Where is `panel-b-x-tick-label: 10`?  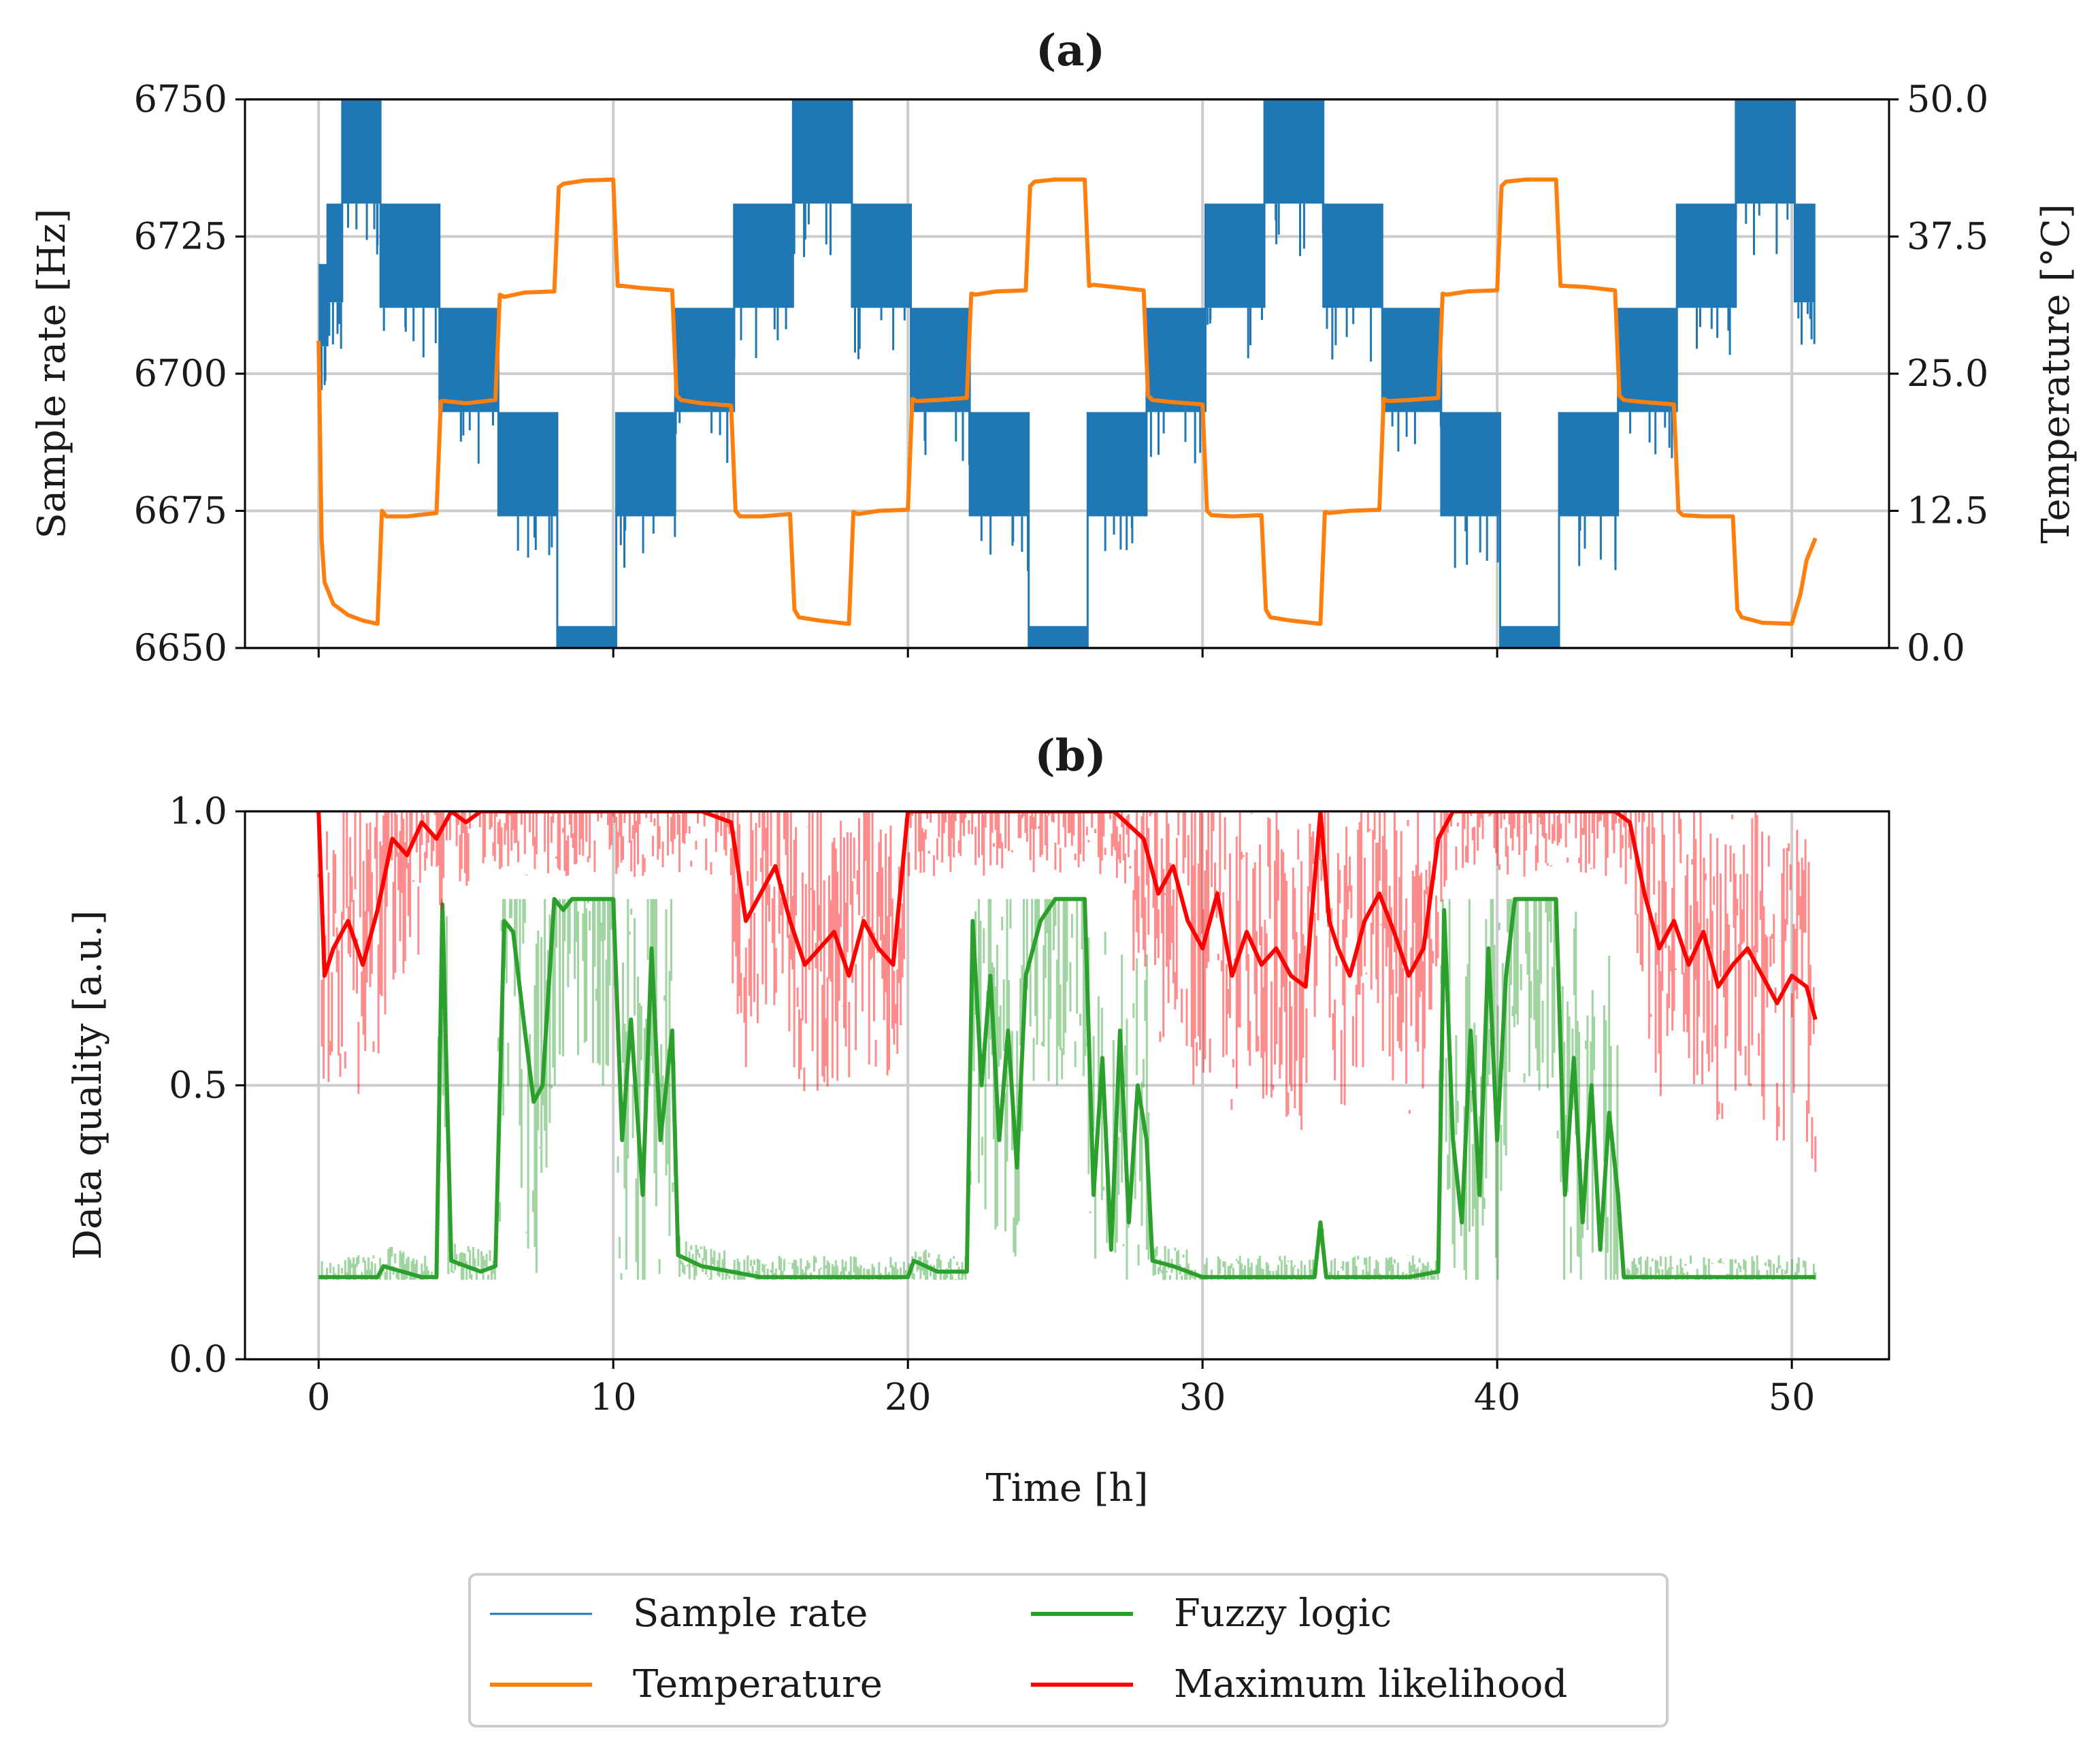 panel-b-x-tick-label: 10 is located at coordinates (613, 1397).